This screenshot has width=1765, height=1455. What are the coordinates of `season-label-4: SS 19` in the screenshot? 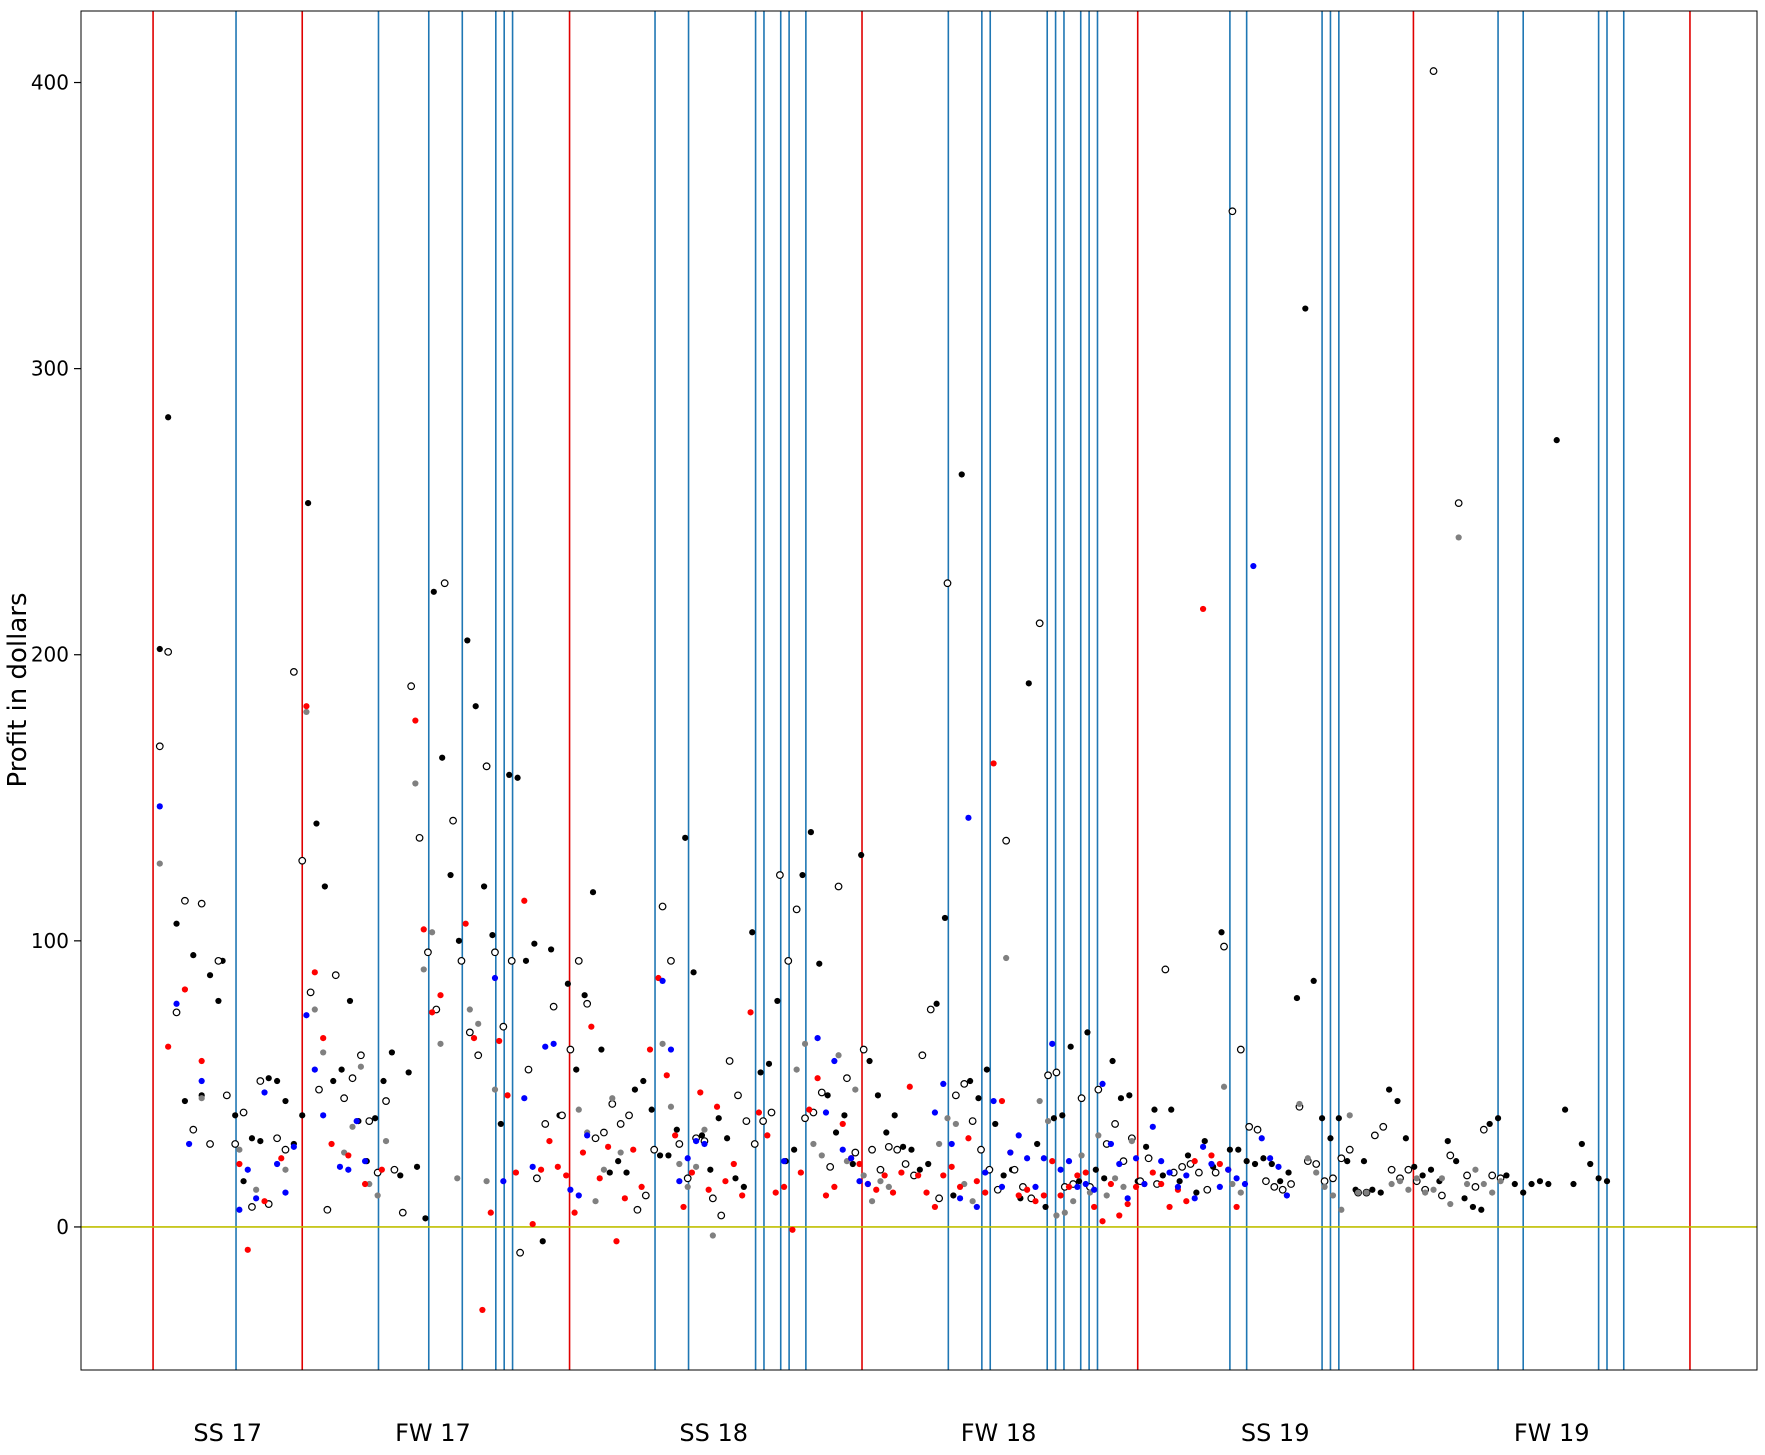 It's located at (1275, 1433).